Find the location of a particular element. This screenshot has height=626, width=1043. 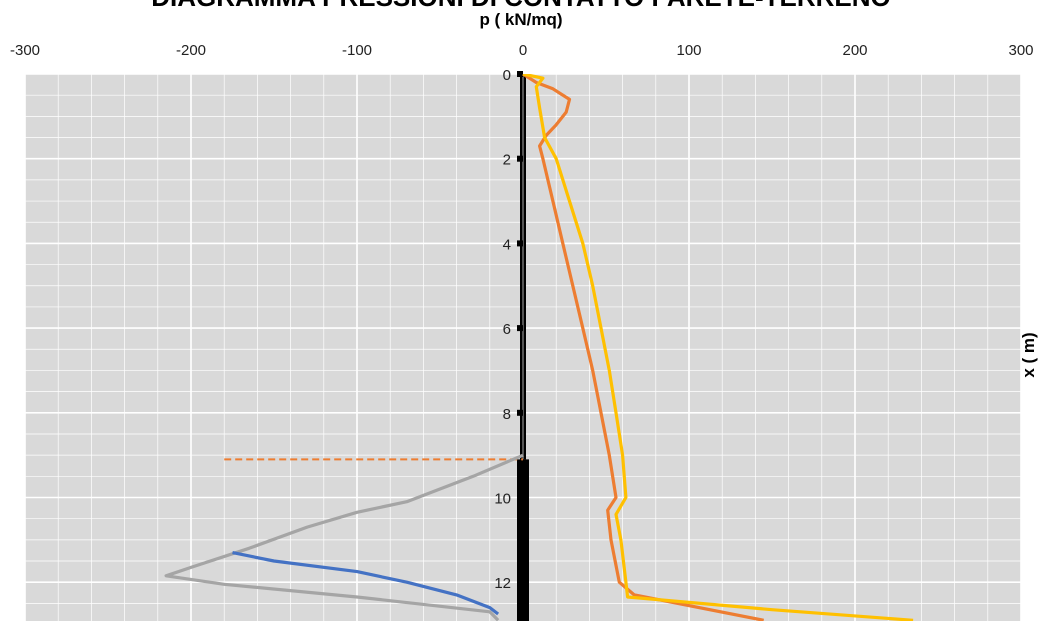

x-tick-label: -100 is located at coordinates (357, 50).